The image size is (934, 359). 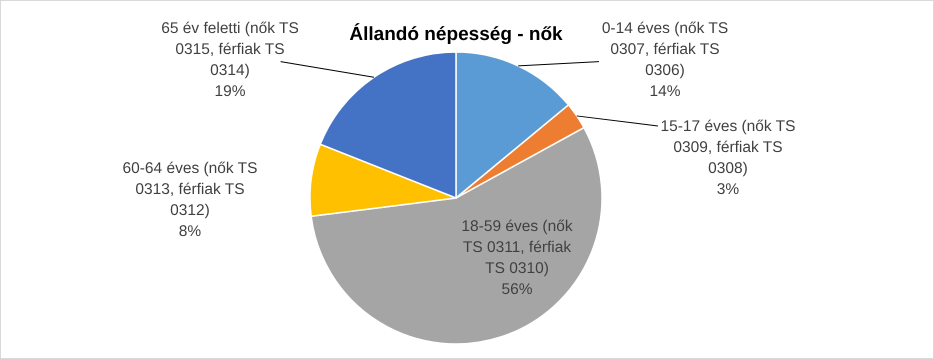 What do you see at coordinates (728, 147) in the screenshot?
I see `slice-label: 15-17 éves (nők TS 0309, férfiak TS 0308)` at bounding box center [728, 147].